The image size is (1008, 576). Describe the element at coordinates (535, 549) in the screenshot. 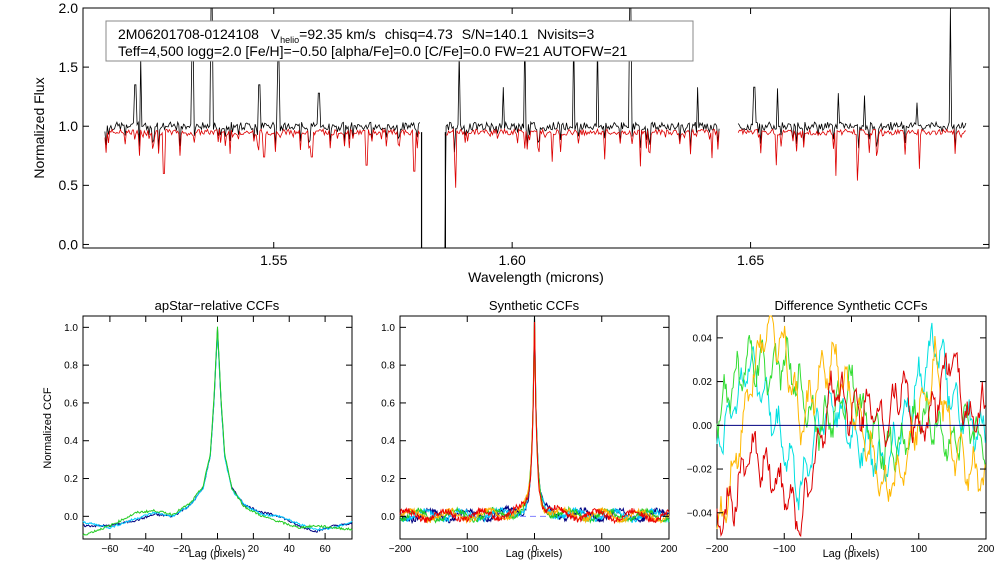

I see `synthetic-ccf-xtick-label: 0` at that location.